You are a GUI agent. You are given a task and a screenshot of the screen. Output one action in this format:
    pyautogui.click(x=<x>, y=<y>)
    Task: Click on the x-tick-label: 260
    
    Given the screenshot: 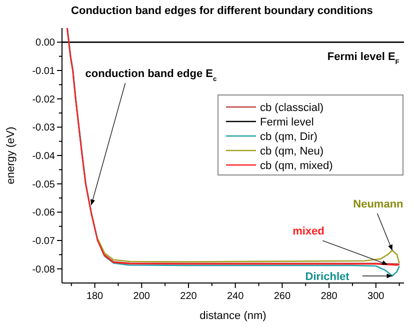 What is the action you would take?
    pyautogui.click(x=282, y=296)
    